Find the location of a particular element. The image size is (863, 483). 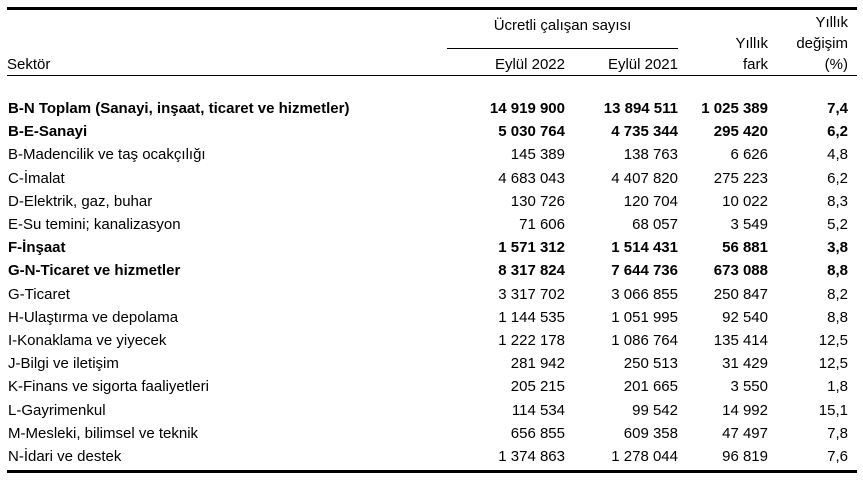

col-header-yillik-fark-line1: Yıllık is located at coordinates (751, 43).